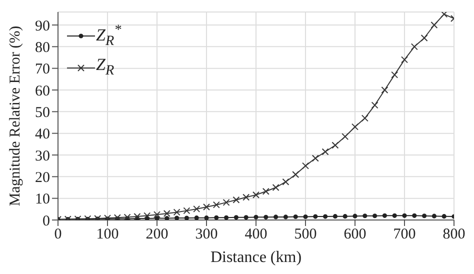 This screenshot has width=474, height=274. I want to click on x-tick-label: 100, so click(107, 234).